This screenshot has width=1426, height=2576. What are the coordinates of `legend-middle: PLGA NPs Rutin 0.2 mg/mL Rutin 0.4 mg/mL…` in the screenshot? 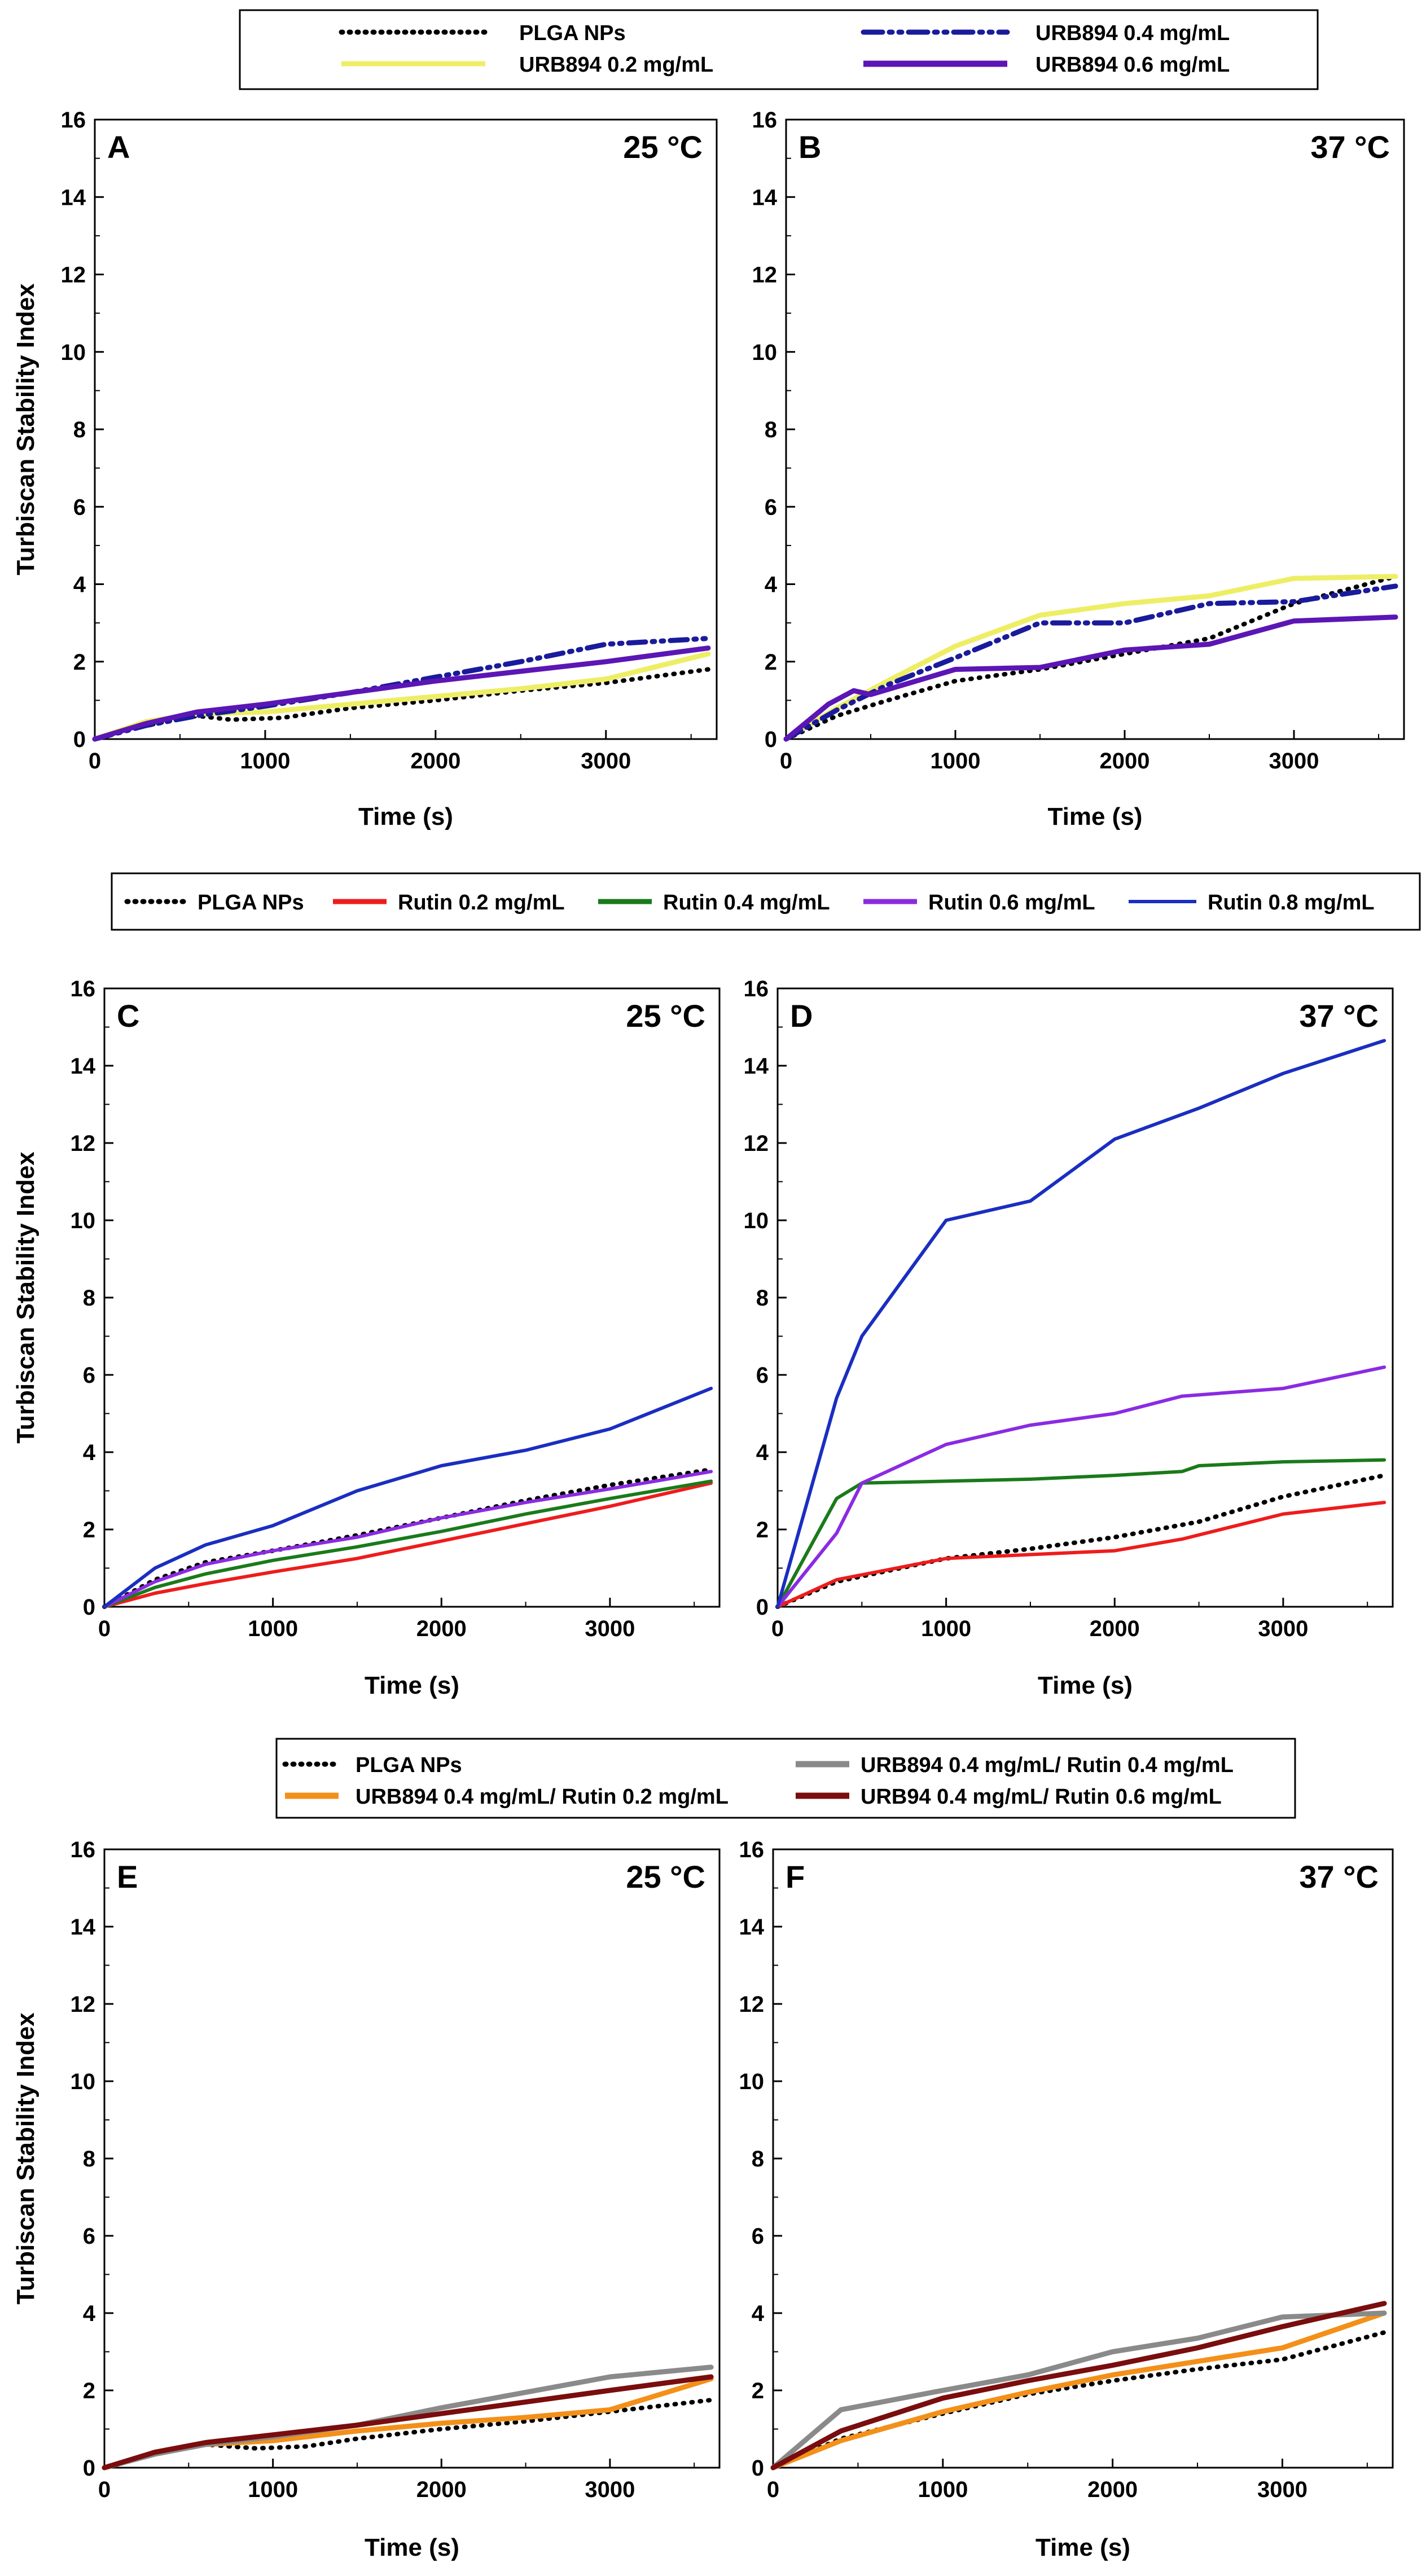 It's located at (766, 902).